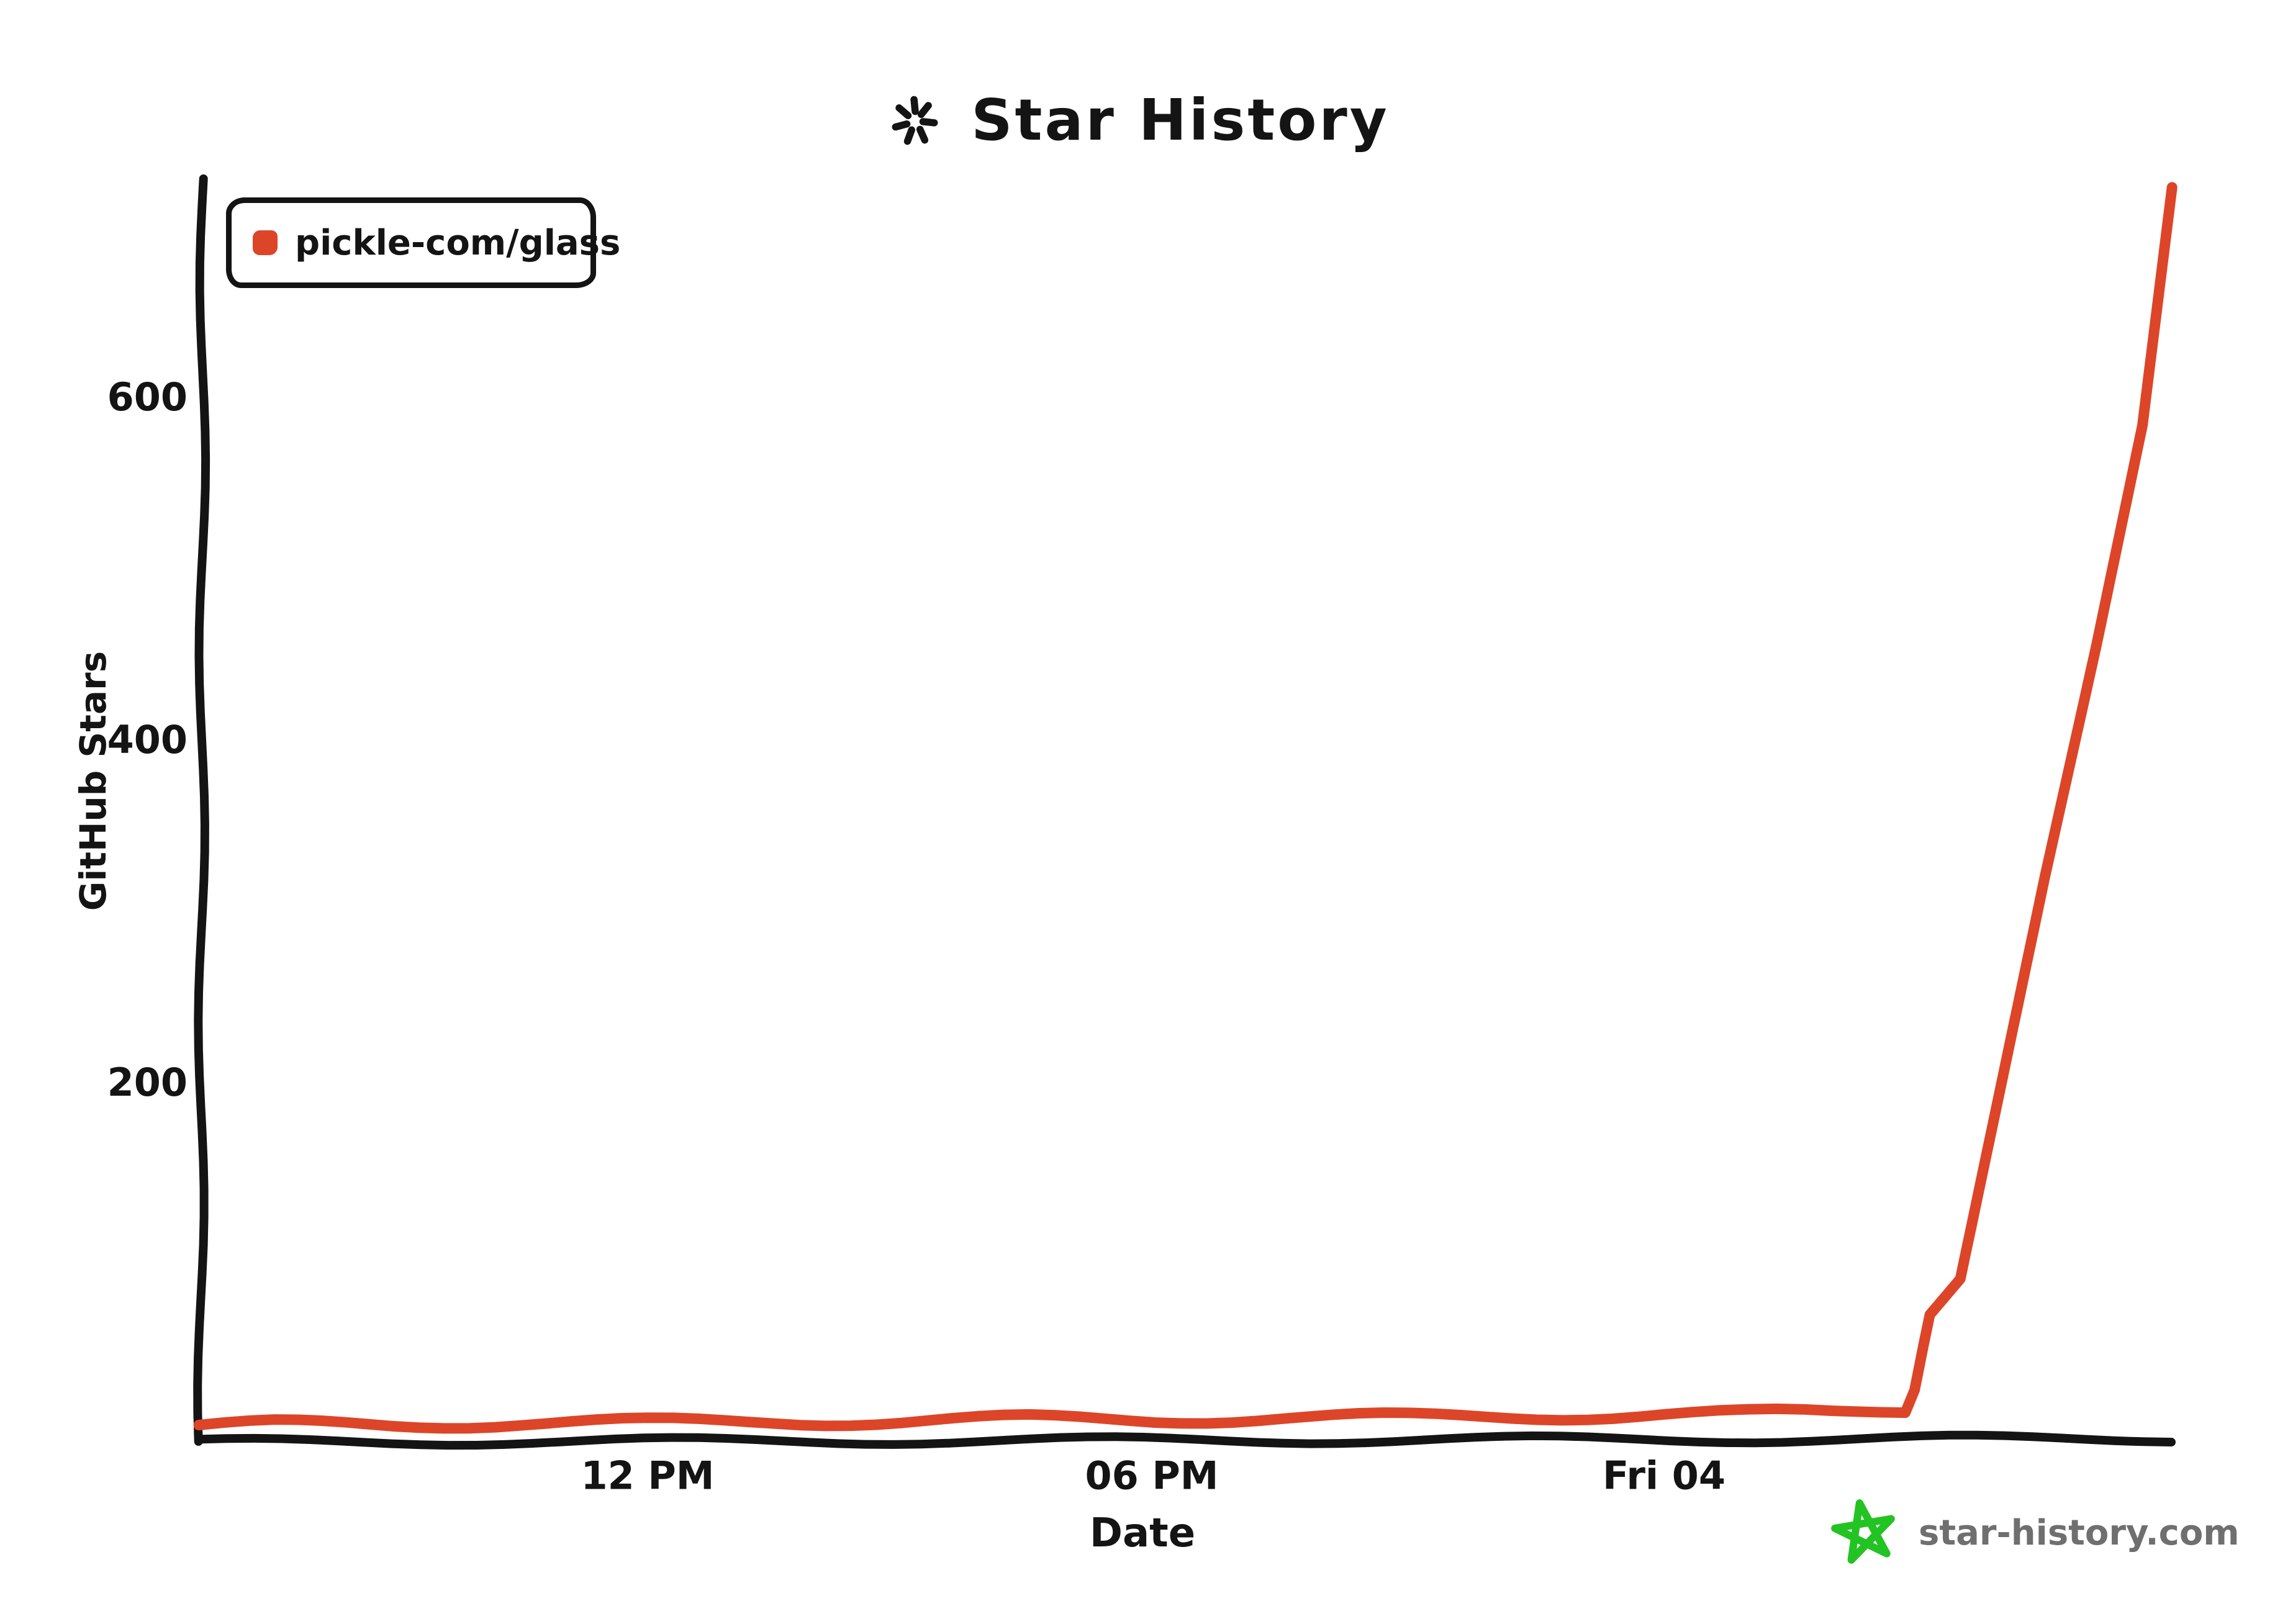 The image size is (2275, 1624). I want to click on y-tick-200: 200, so click(147, 1082).